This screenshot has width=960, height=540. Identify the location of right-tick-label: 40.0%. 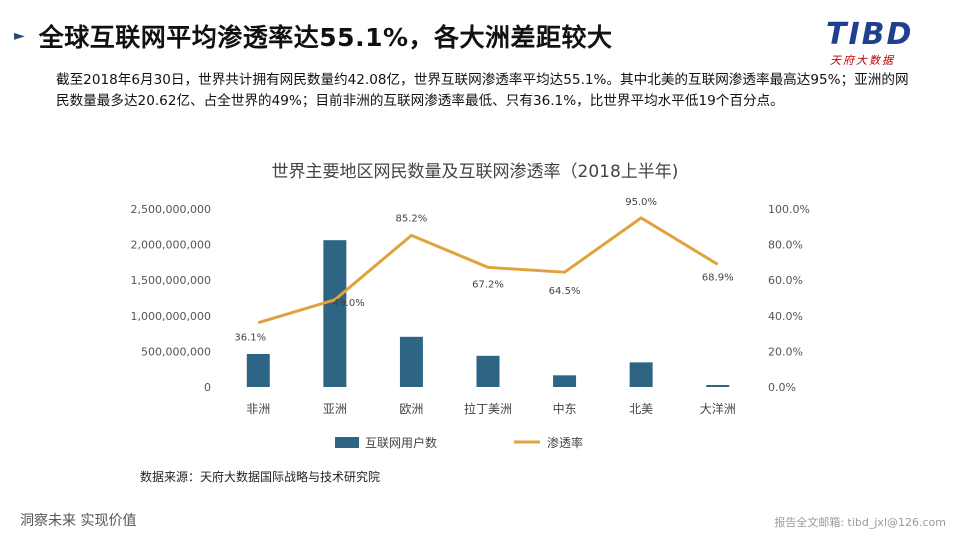
(785, 316).